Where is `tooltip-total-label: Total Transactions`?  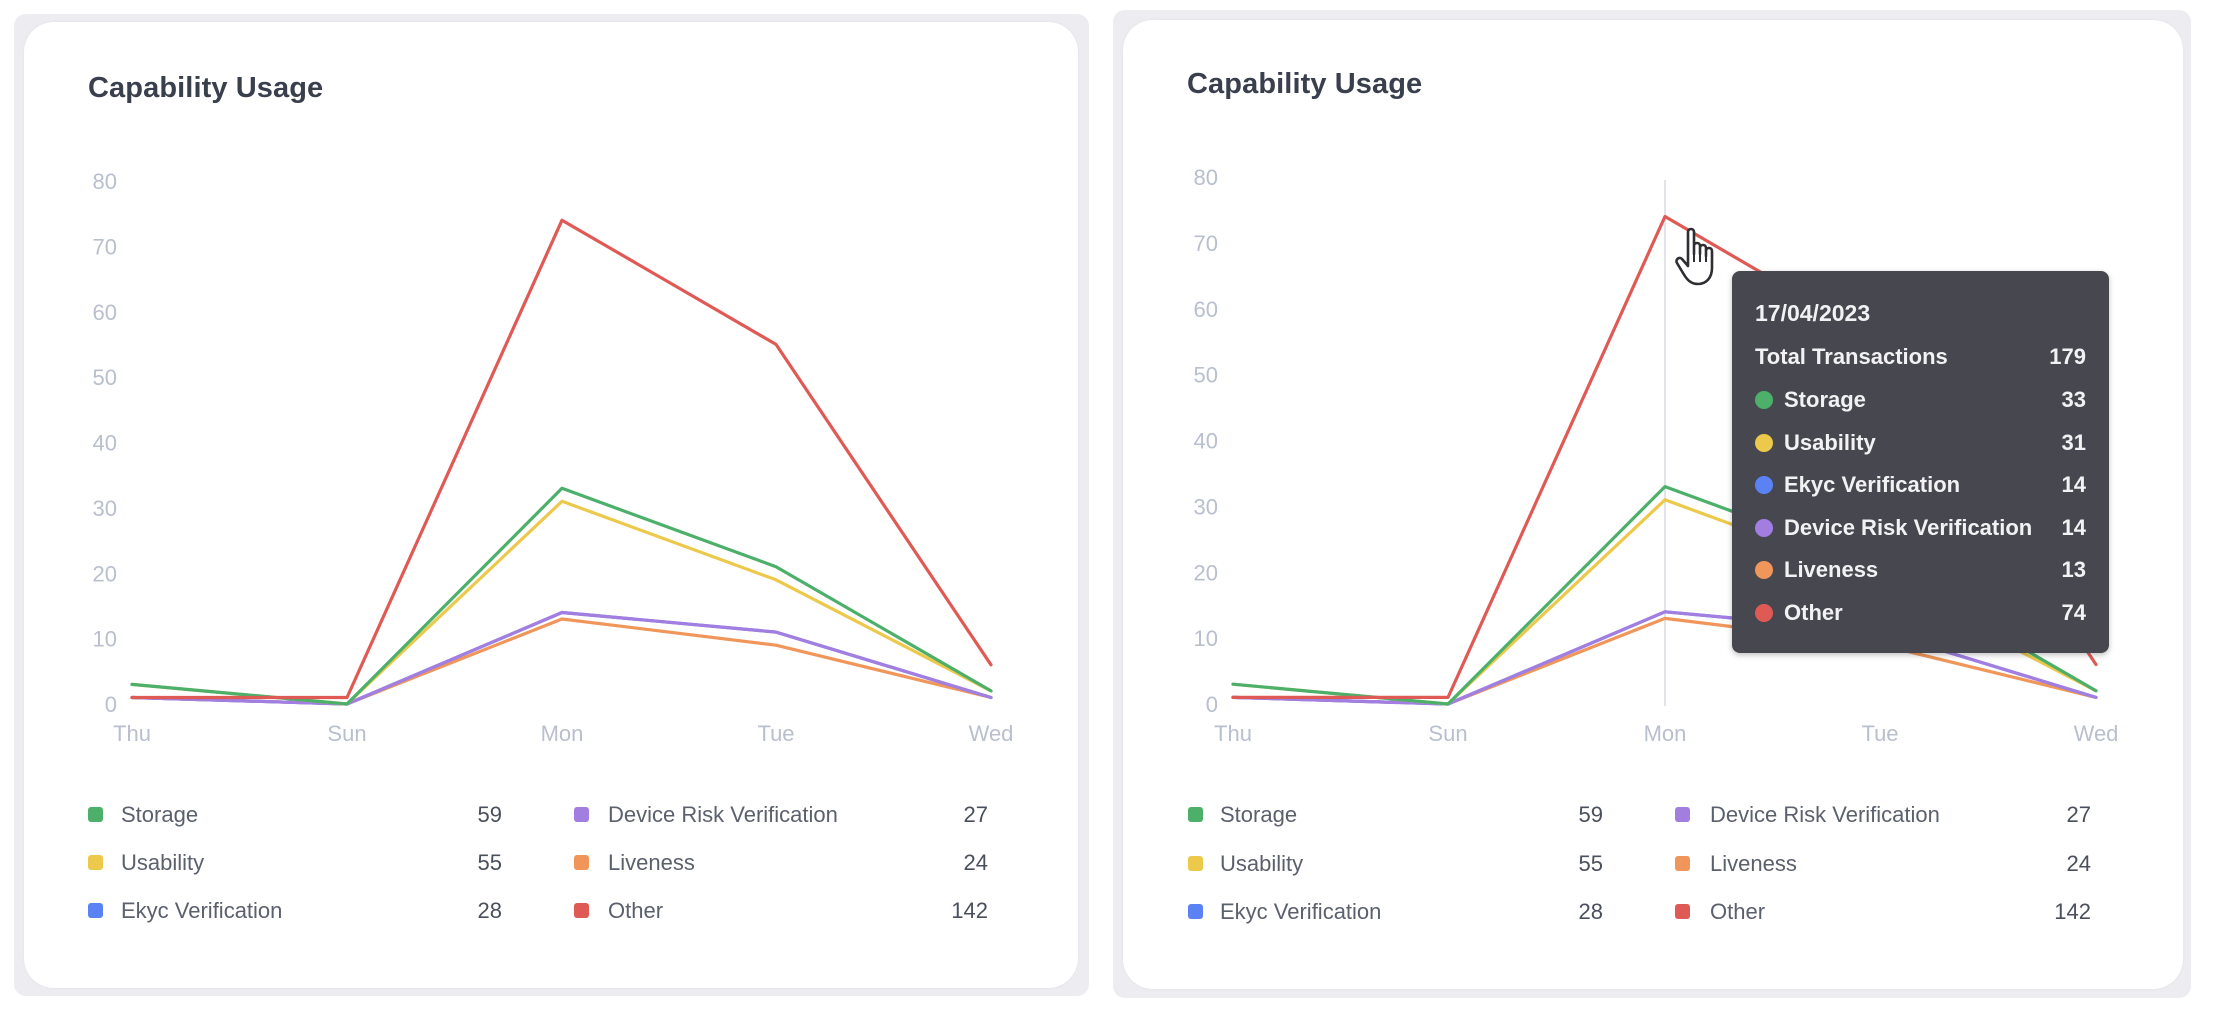
tooltip-total-label: Total Transactions is located at coordinates (1851, 356).